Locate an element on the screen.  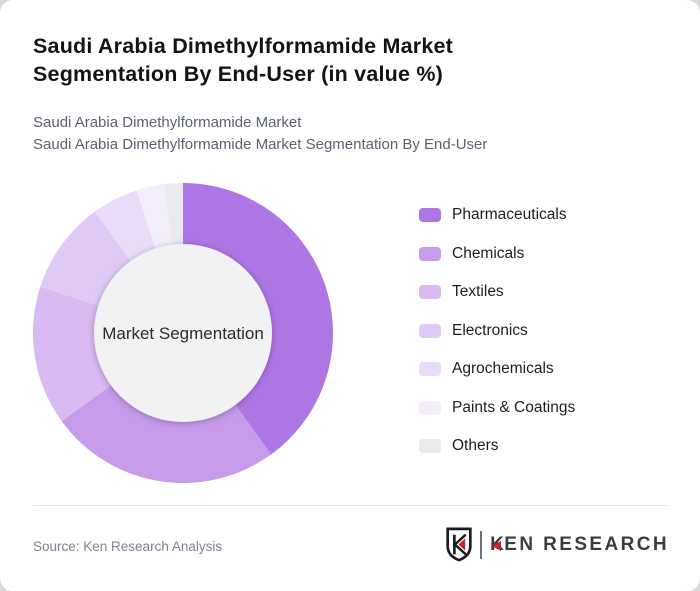
legend-item: Paints & Coatings is located at coordinates (497, 408).